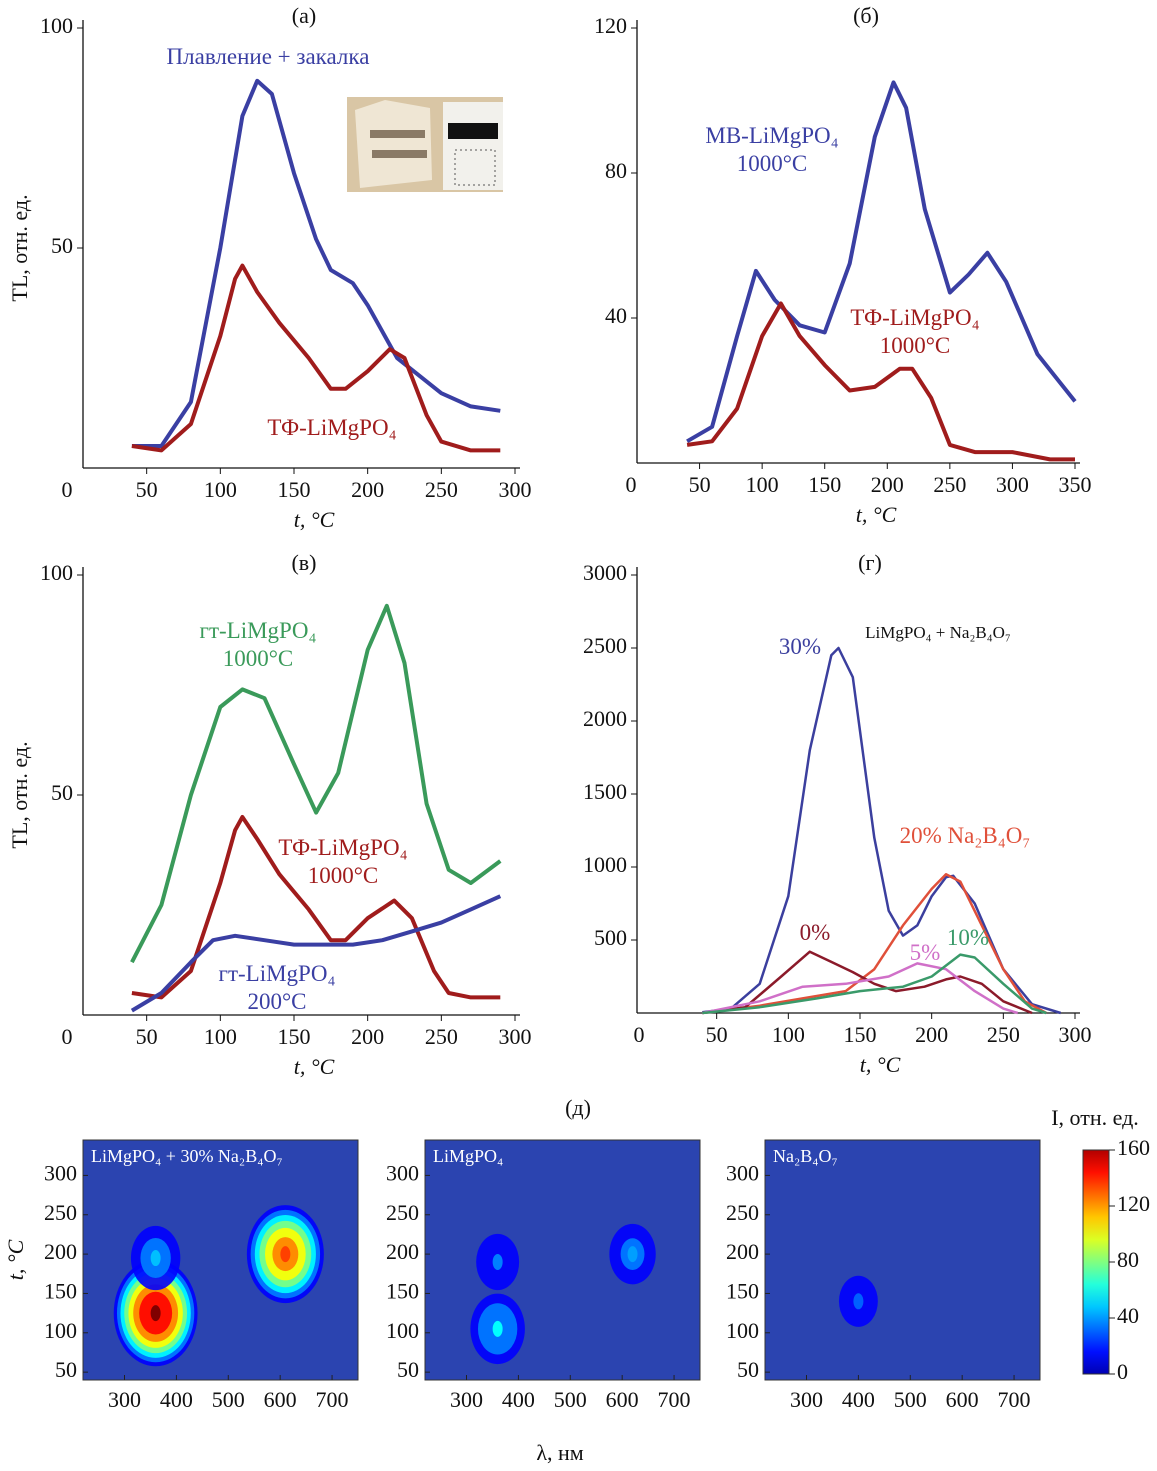 The height and width of the screenshot is (1471, 1157). What do you see at coordinates (1128, 1259) in the screenshot?
I see `colorbar-tick-label: 80` at bounding box center [1128, 1259].